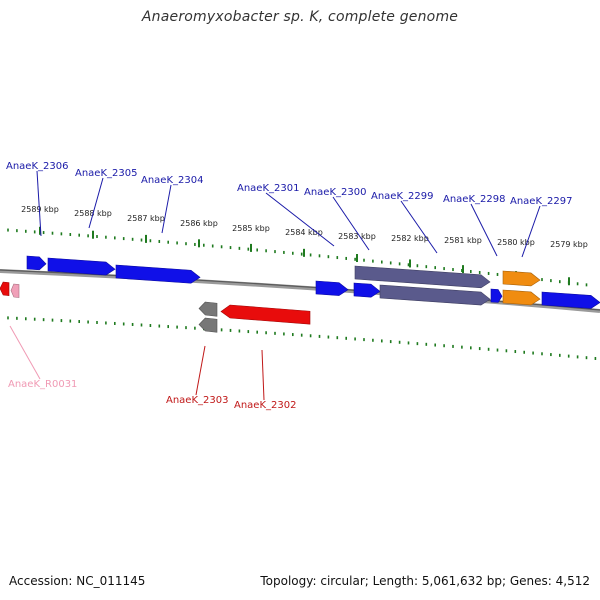 Image resolution: width=600 pixels, height=600 pixels. What do you see at coordinates (106, 173) in the screenshot?
I see `gene-label-anaek_2305: AnaeK_2305` at bounding box center [106, 173].